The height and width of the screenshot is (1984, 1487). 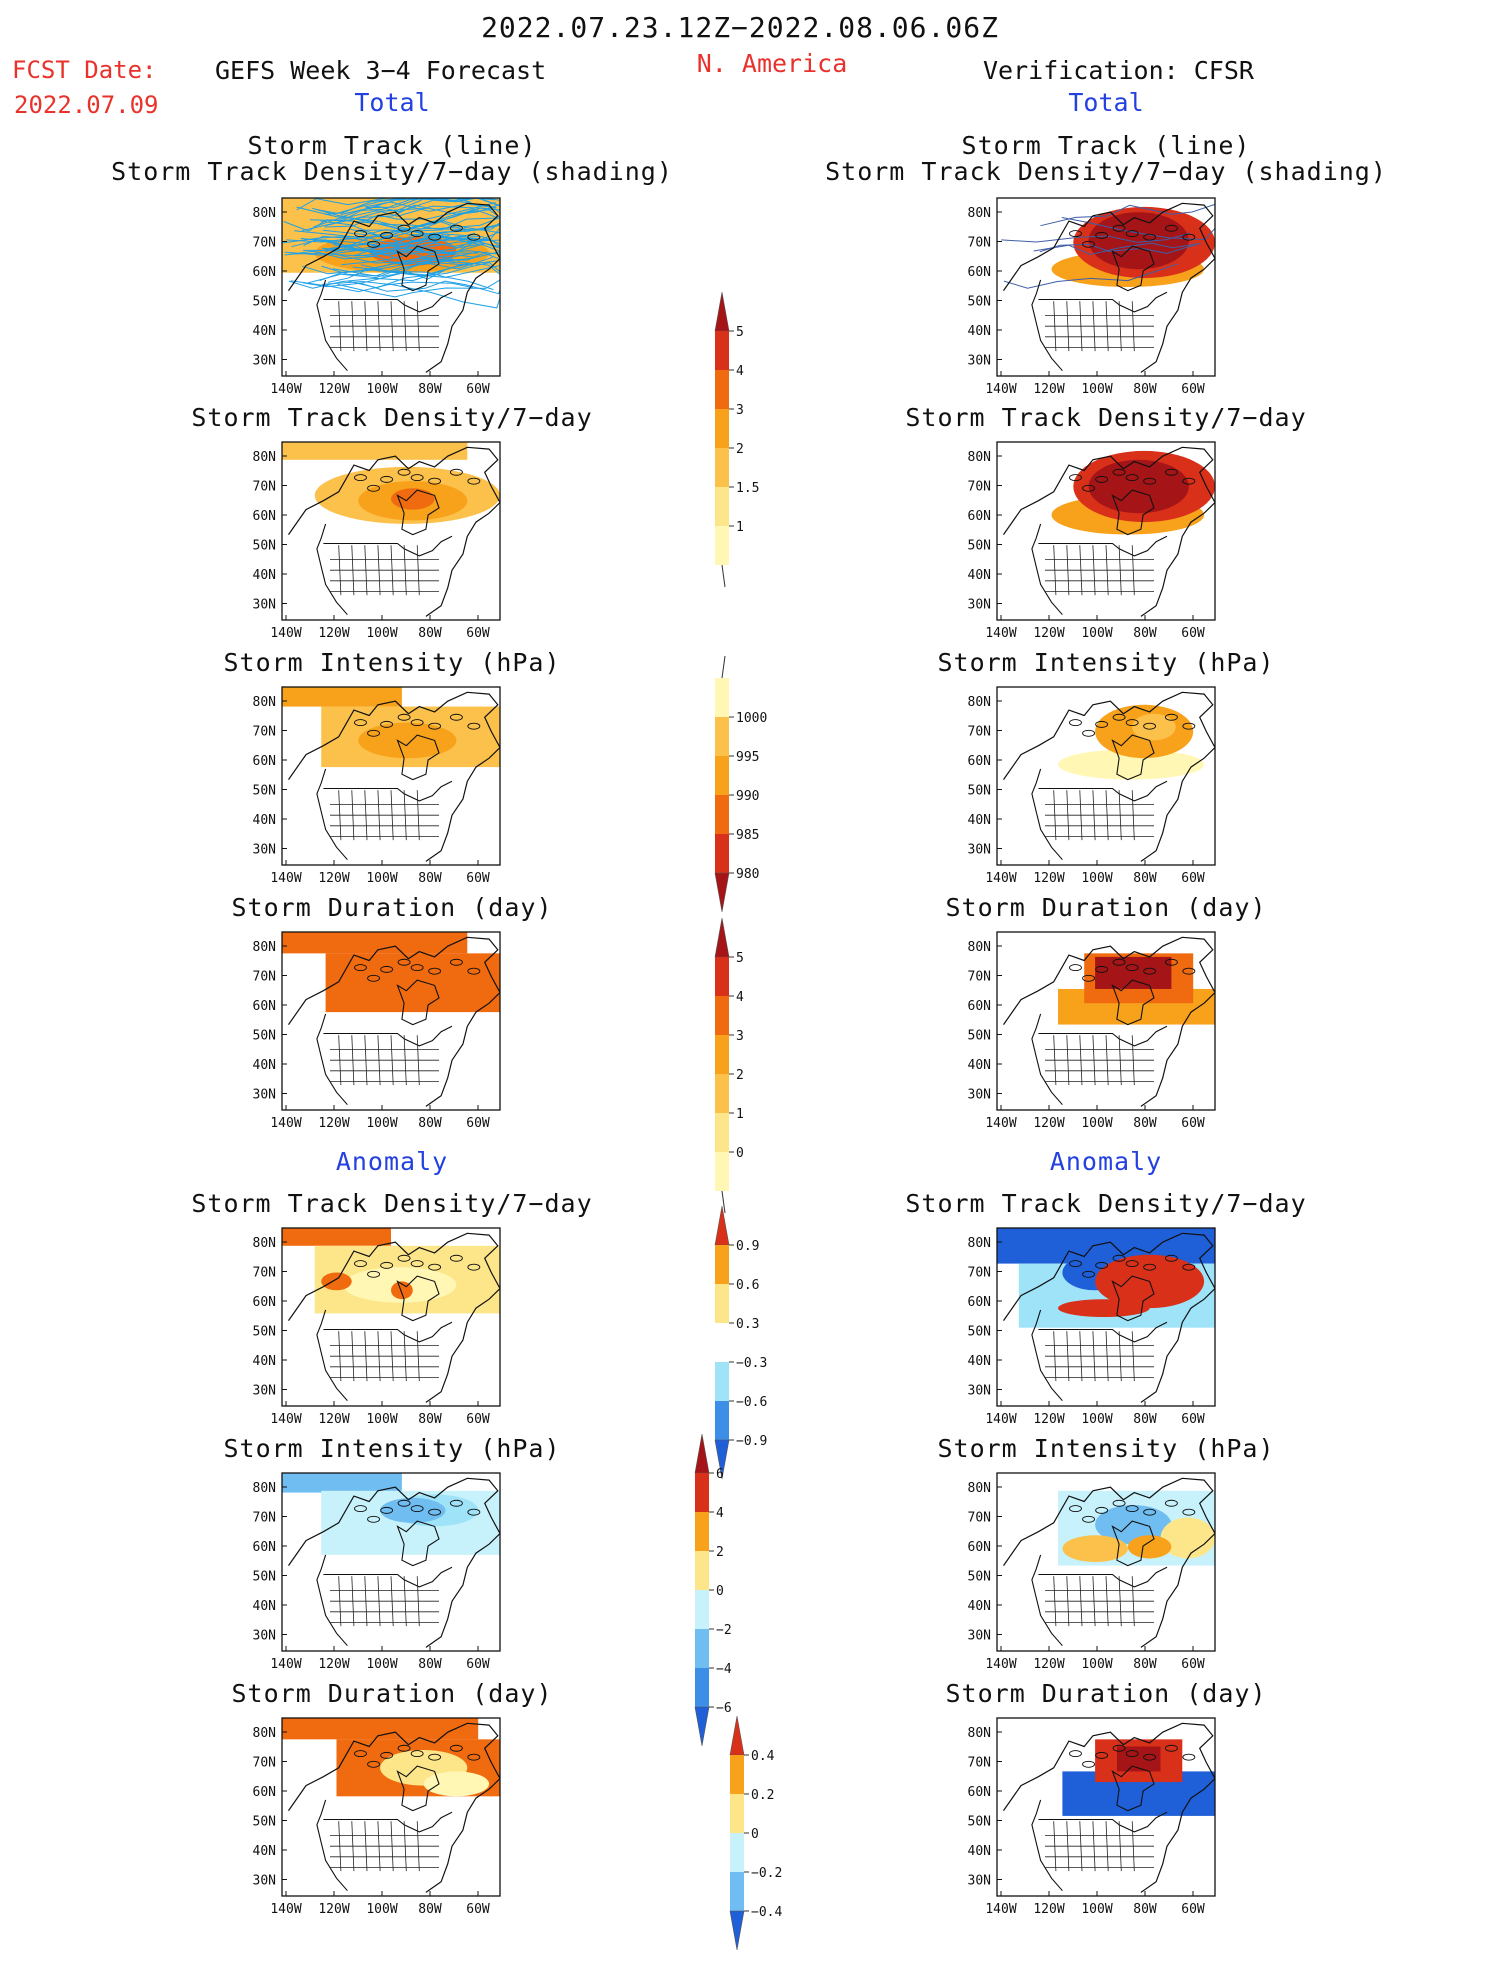 I want to click on colorbar-label: −0.3, so click(x=751, y=1363).